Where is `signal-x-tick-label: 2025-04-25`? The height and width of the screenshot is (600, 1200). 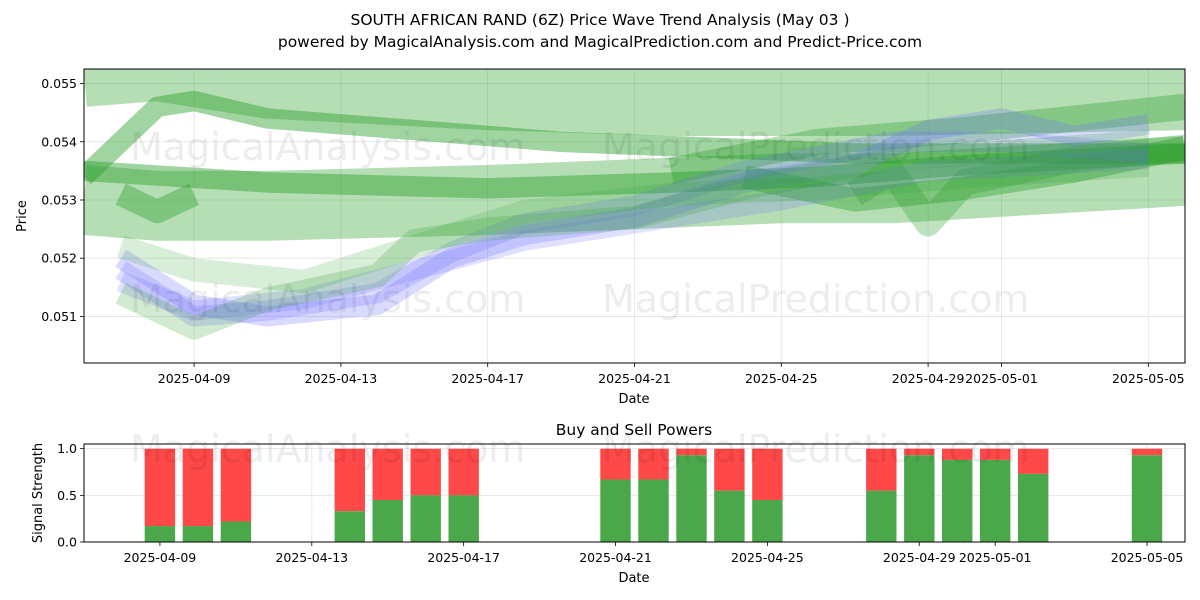 signal-x-tick-label: 2025-04-25 is located at coordinates (767, 557).